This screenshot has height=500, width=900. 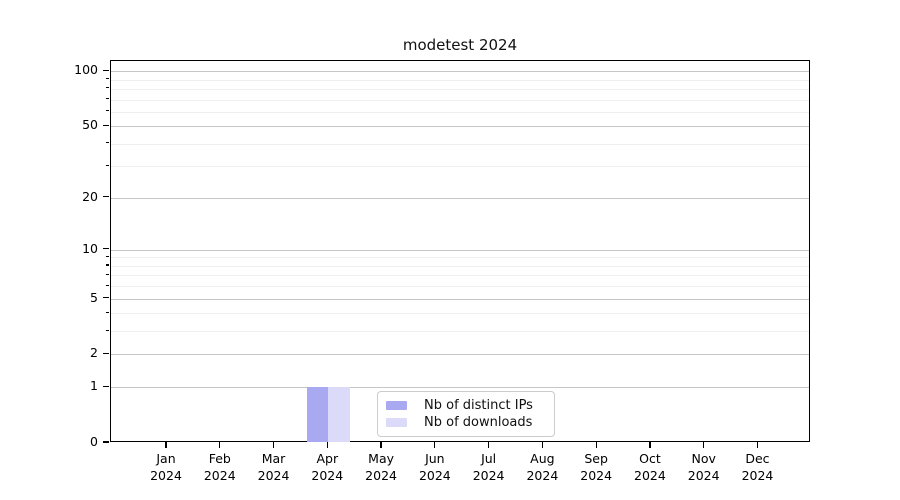 I want to click on x-tick-label: Jun 2024, so click(x=434, y=467).